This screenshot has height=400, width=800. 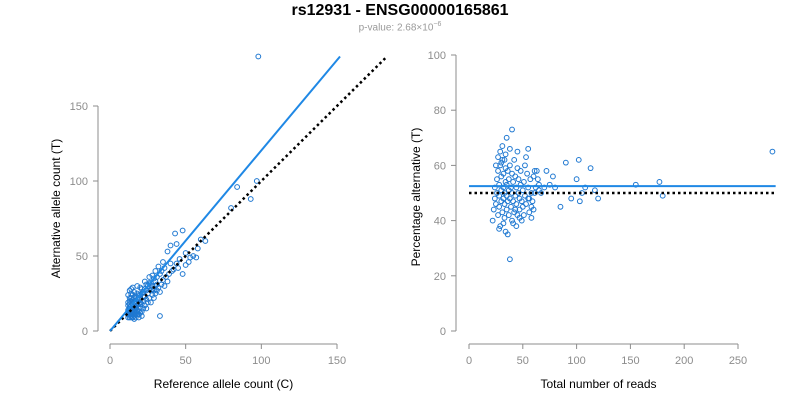 What do you see at coordinates (440, 166) in the screenshot?
I see `y-tick-label: 60` at bounding box center [440, 166].